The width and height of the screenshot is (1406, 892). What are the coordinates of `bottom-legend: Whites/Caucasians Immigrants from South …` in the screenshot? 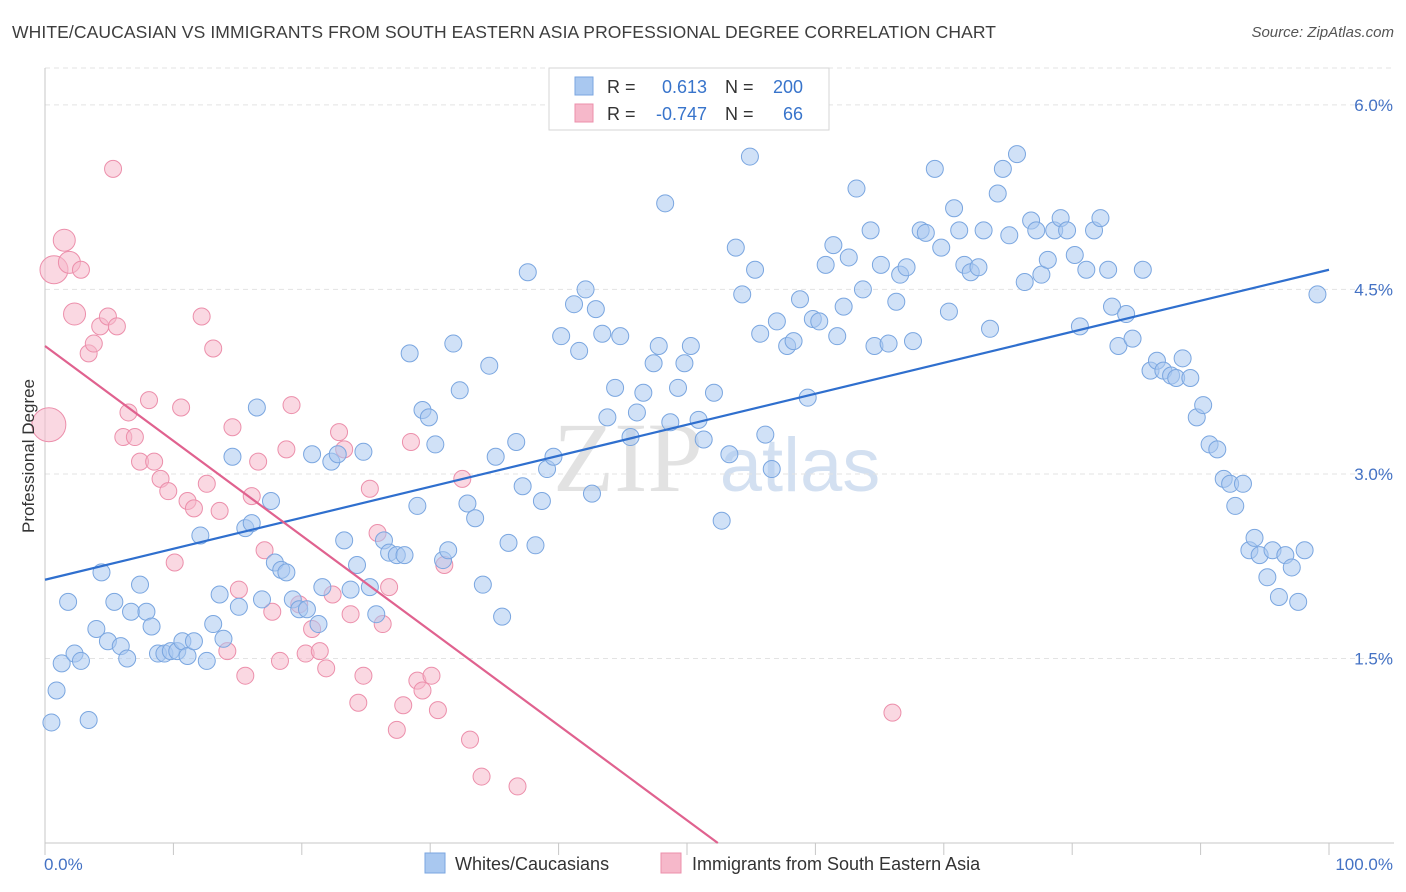 It's located at (702, 863).